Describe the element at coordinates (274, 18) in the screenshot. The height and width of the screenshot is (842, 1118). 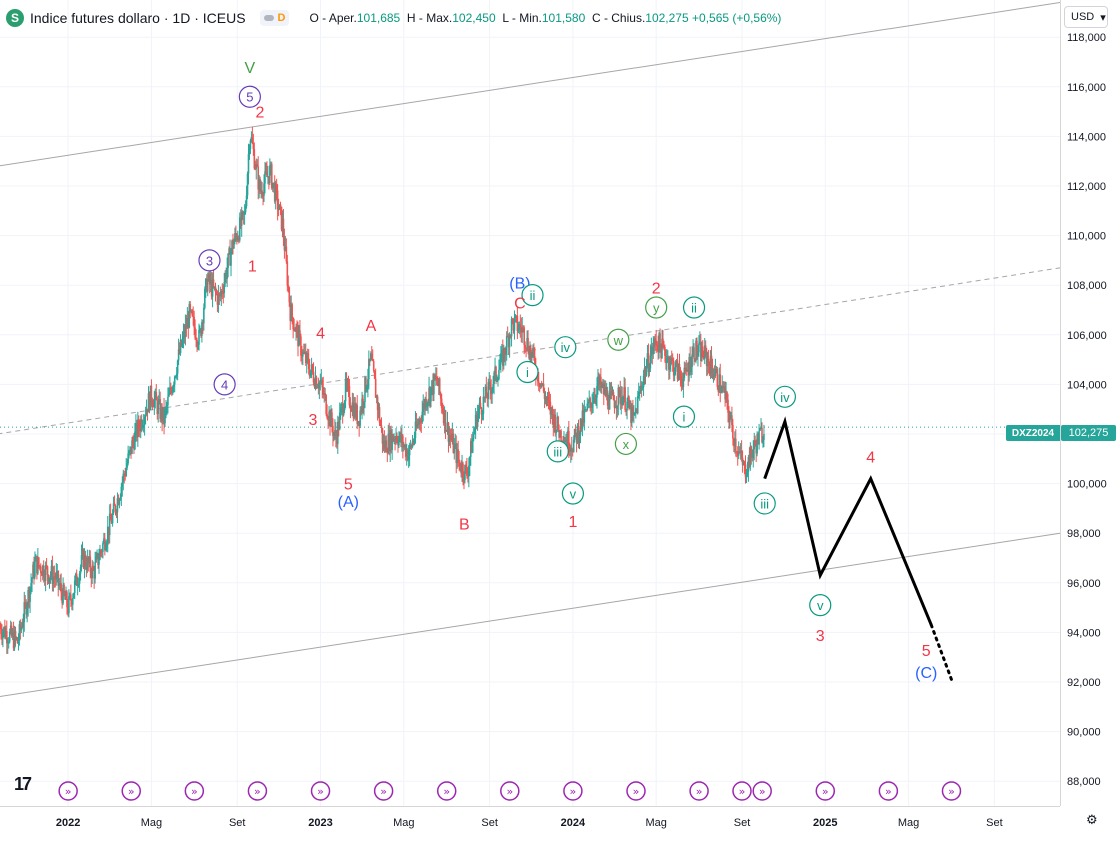
I see `data-status-chip: D` at that location.